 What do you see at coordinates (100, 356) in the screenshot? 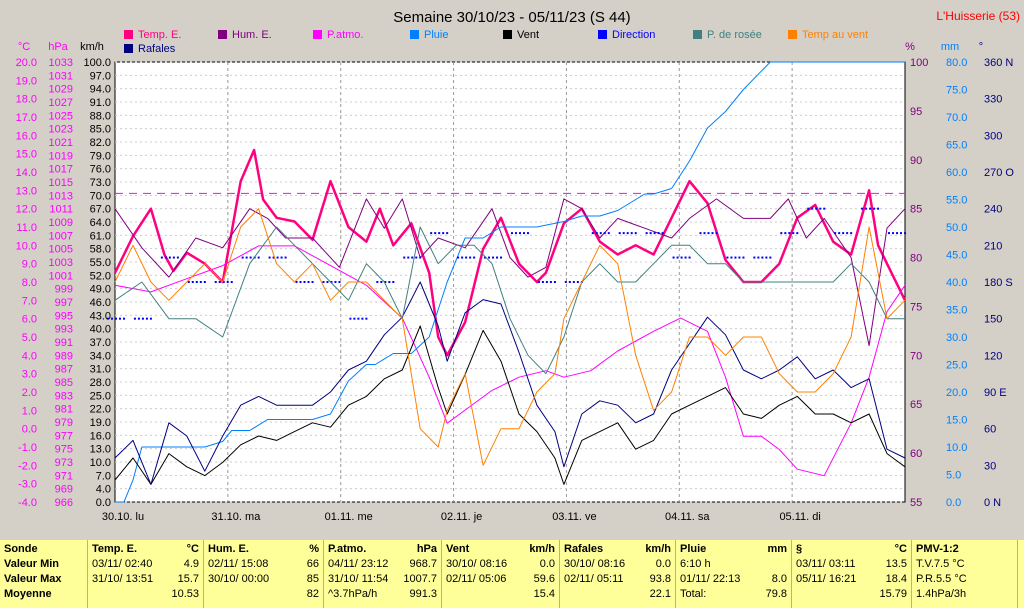
I see `wind-axis-tick: 34.0` at bounding box center [100, 356].